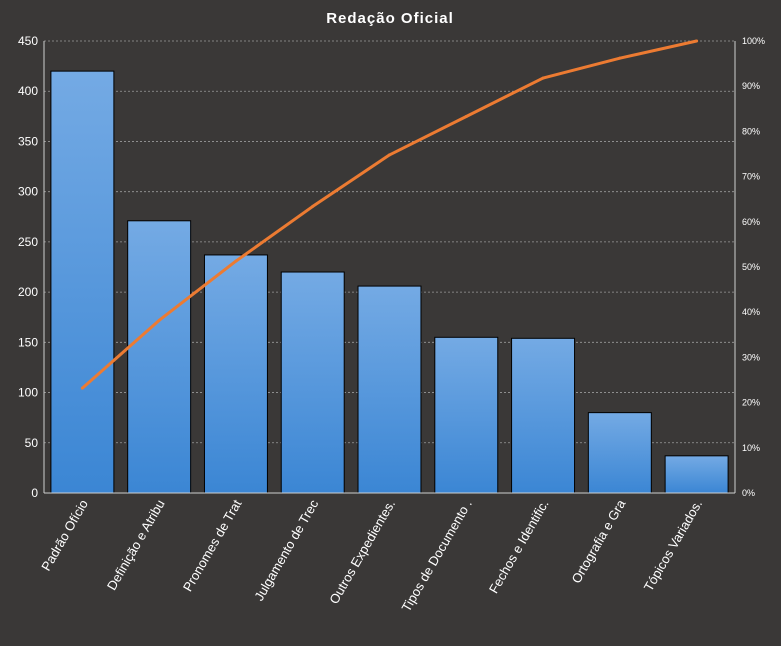  What do you see at coordinates (28, 91) in the screenshot?
I see `y-tick-label: 400` at bounding box center [28, 91].